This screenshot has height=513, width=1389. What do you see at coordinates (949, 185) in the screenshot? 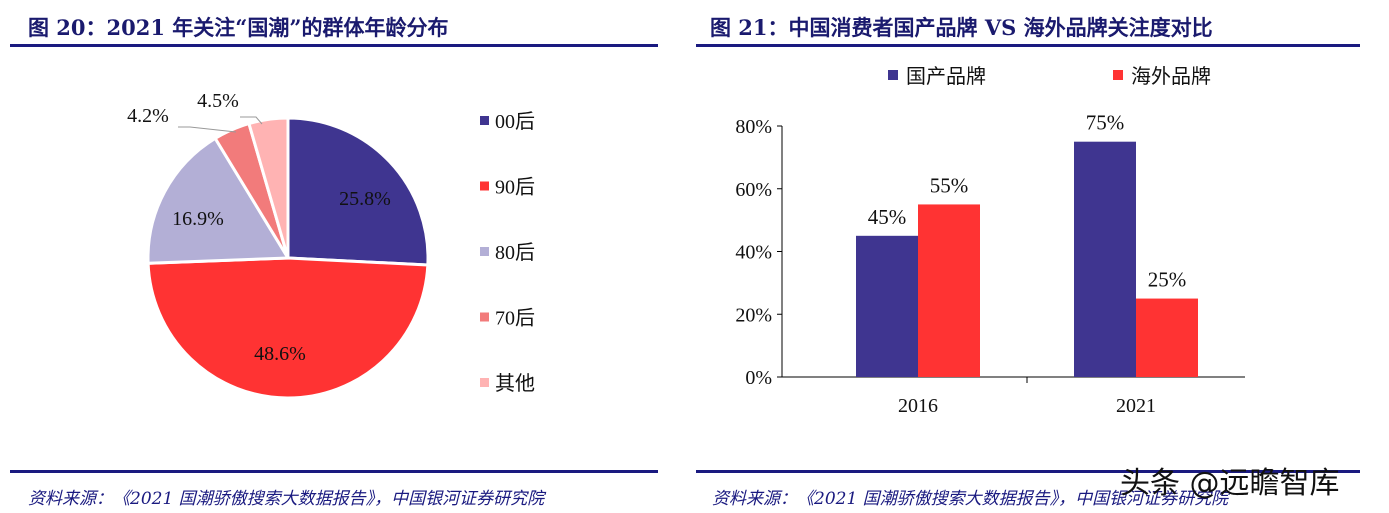
I see `bar-label-1-0: 55%` at bounding box center [949, 185].